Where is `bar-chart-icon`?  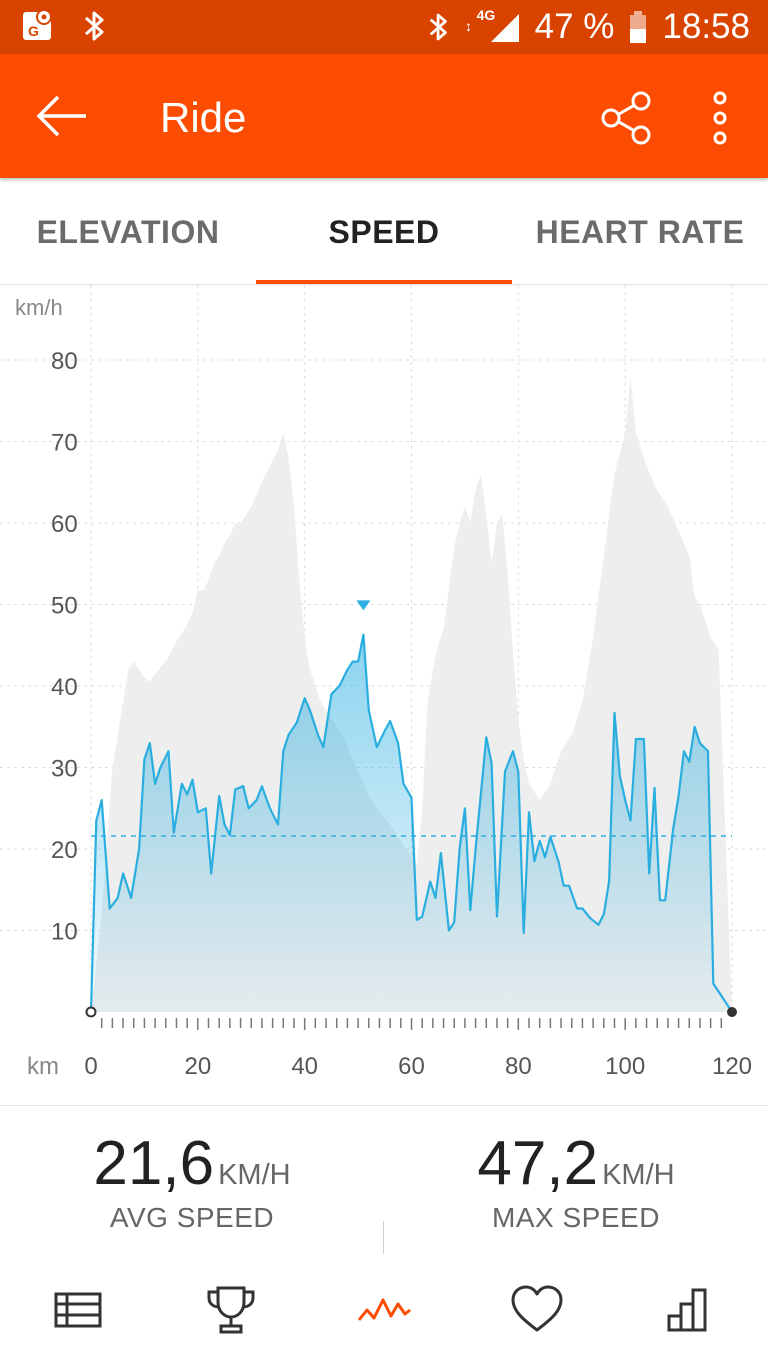
bar-chart-icon is located at coordinates (690, 1310).